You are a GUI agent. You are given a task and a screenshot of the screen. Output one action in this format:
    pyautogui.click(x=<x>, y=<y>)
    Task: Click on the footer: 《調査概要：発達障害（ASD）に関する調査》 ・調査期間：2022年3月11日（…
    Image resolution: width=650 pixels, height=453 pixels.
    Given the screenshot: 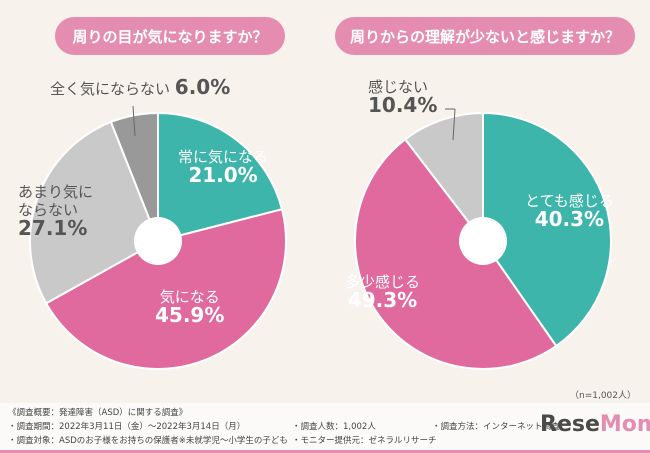 What is the action you would take?
    pyautogui.click(x=325, y=428)
    